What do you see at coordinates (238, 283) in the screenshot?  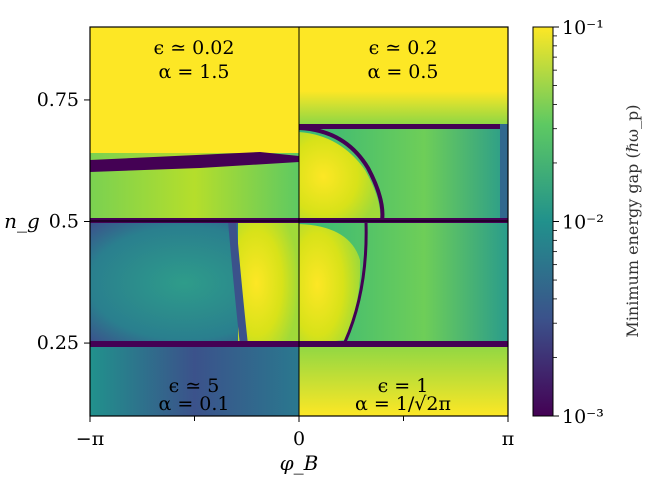 I see `region-bottom-left-valley` at bounding box center [238, 283].